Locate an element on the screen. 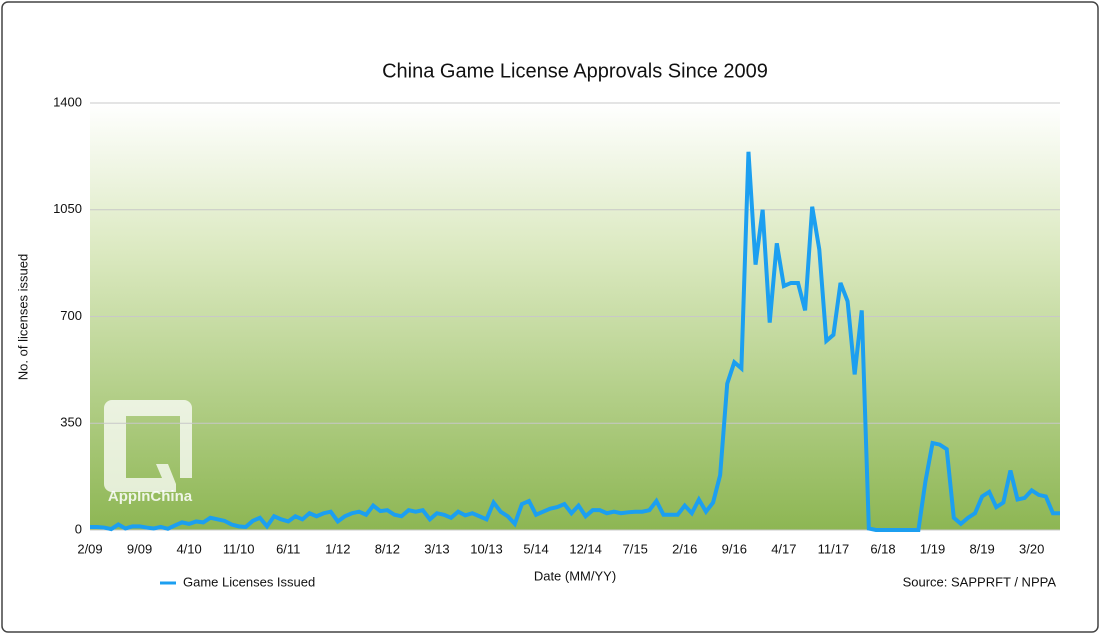 Image resolution: width=1100 pixels, height=641 pixels. y-tick-label: 1050 is located at coordinates (67, 208).